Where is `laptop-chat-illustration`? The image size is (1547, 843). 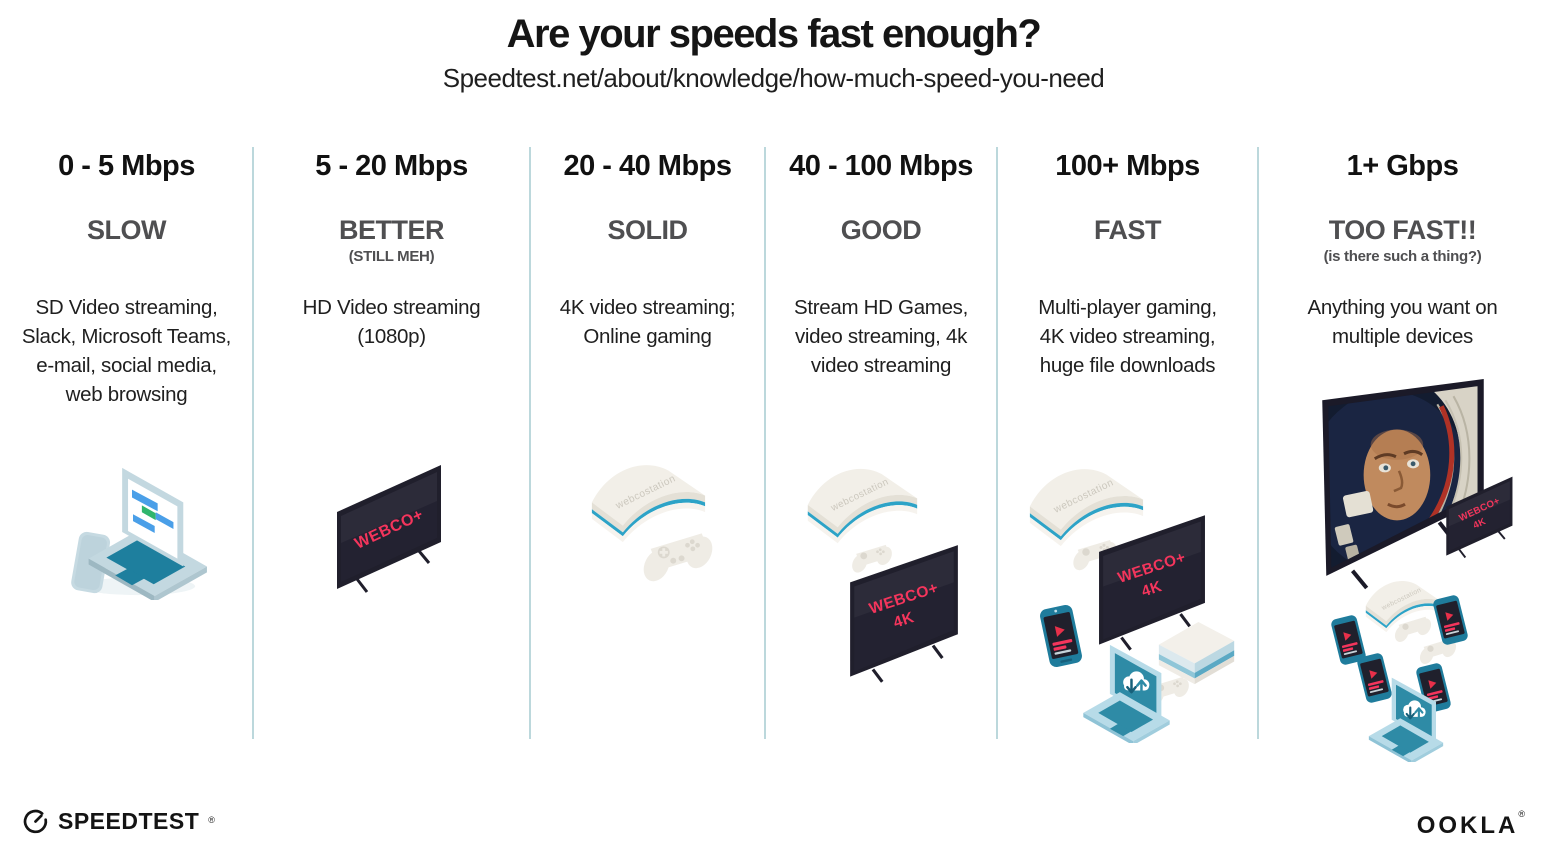 laptop-chat-illustration is located at coordinates (139, 533).